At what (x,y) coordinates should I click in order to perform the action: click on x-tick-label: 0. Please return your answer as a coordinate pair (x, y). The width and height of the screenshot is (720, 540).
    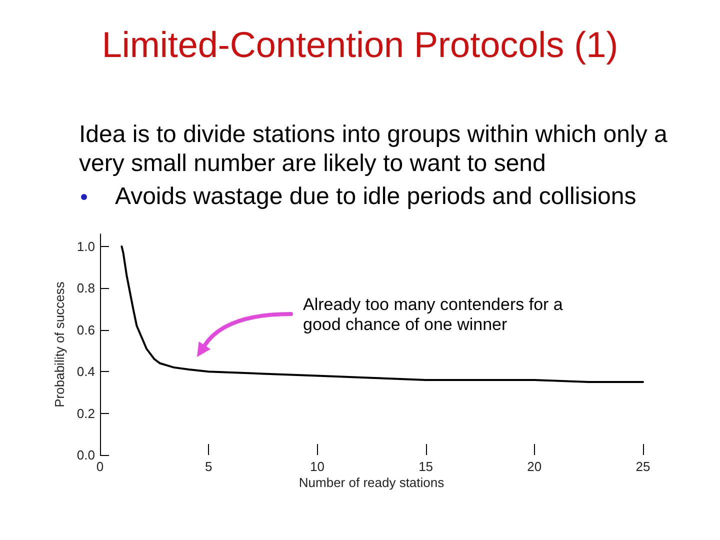
    Looking at the image, I should click on (100, 466).